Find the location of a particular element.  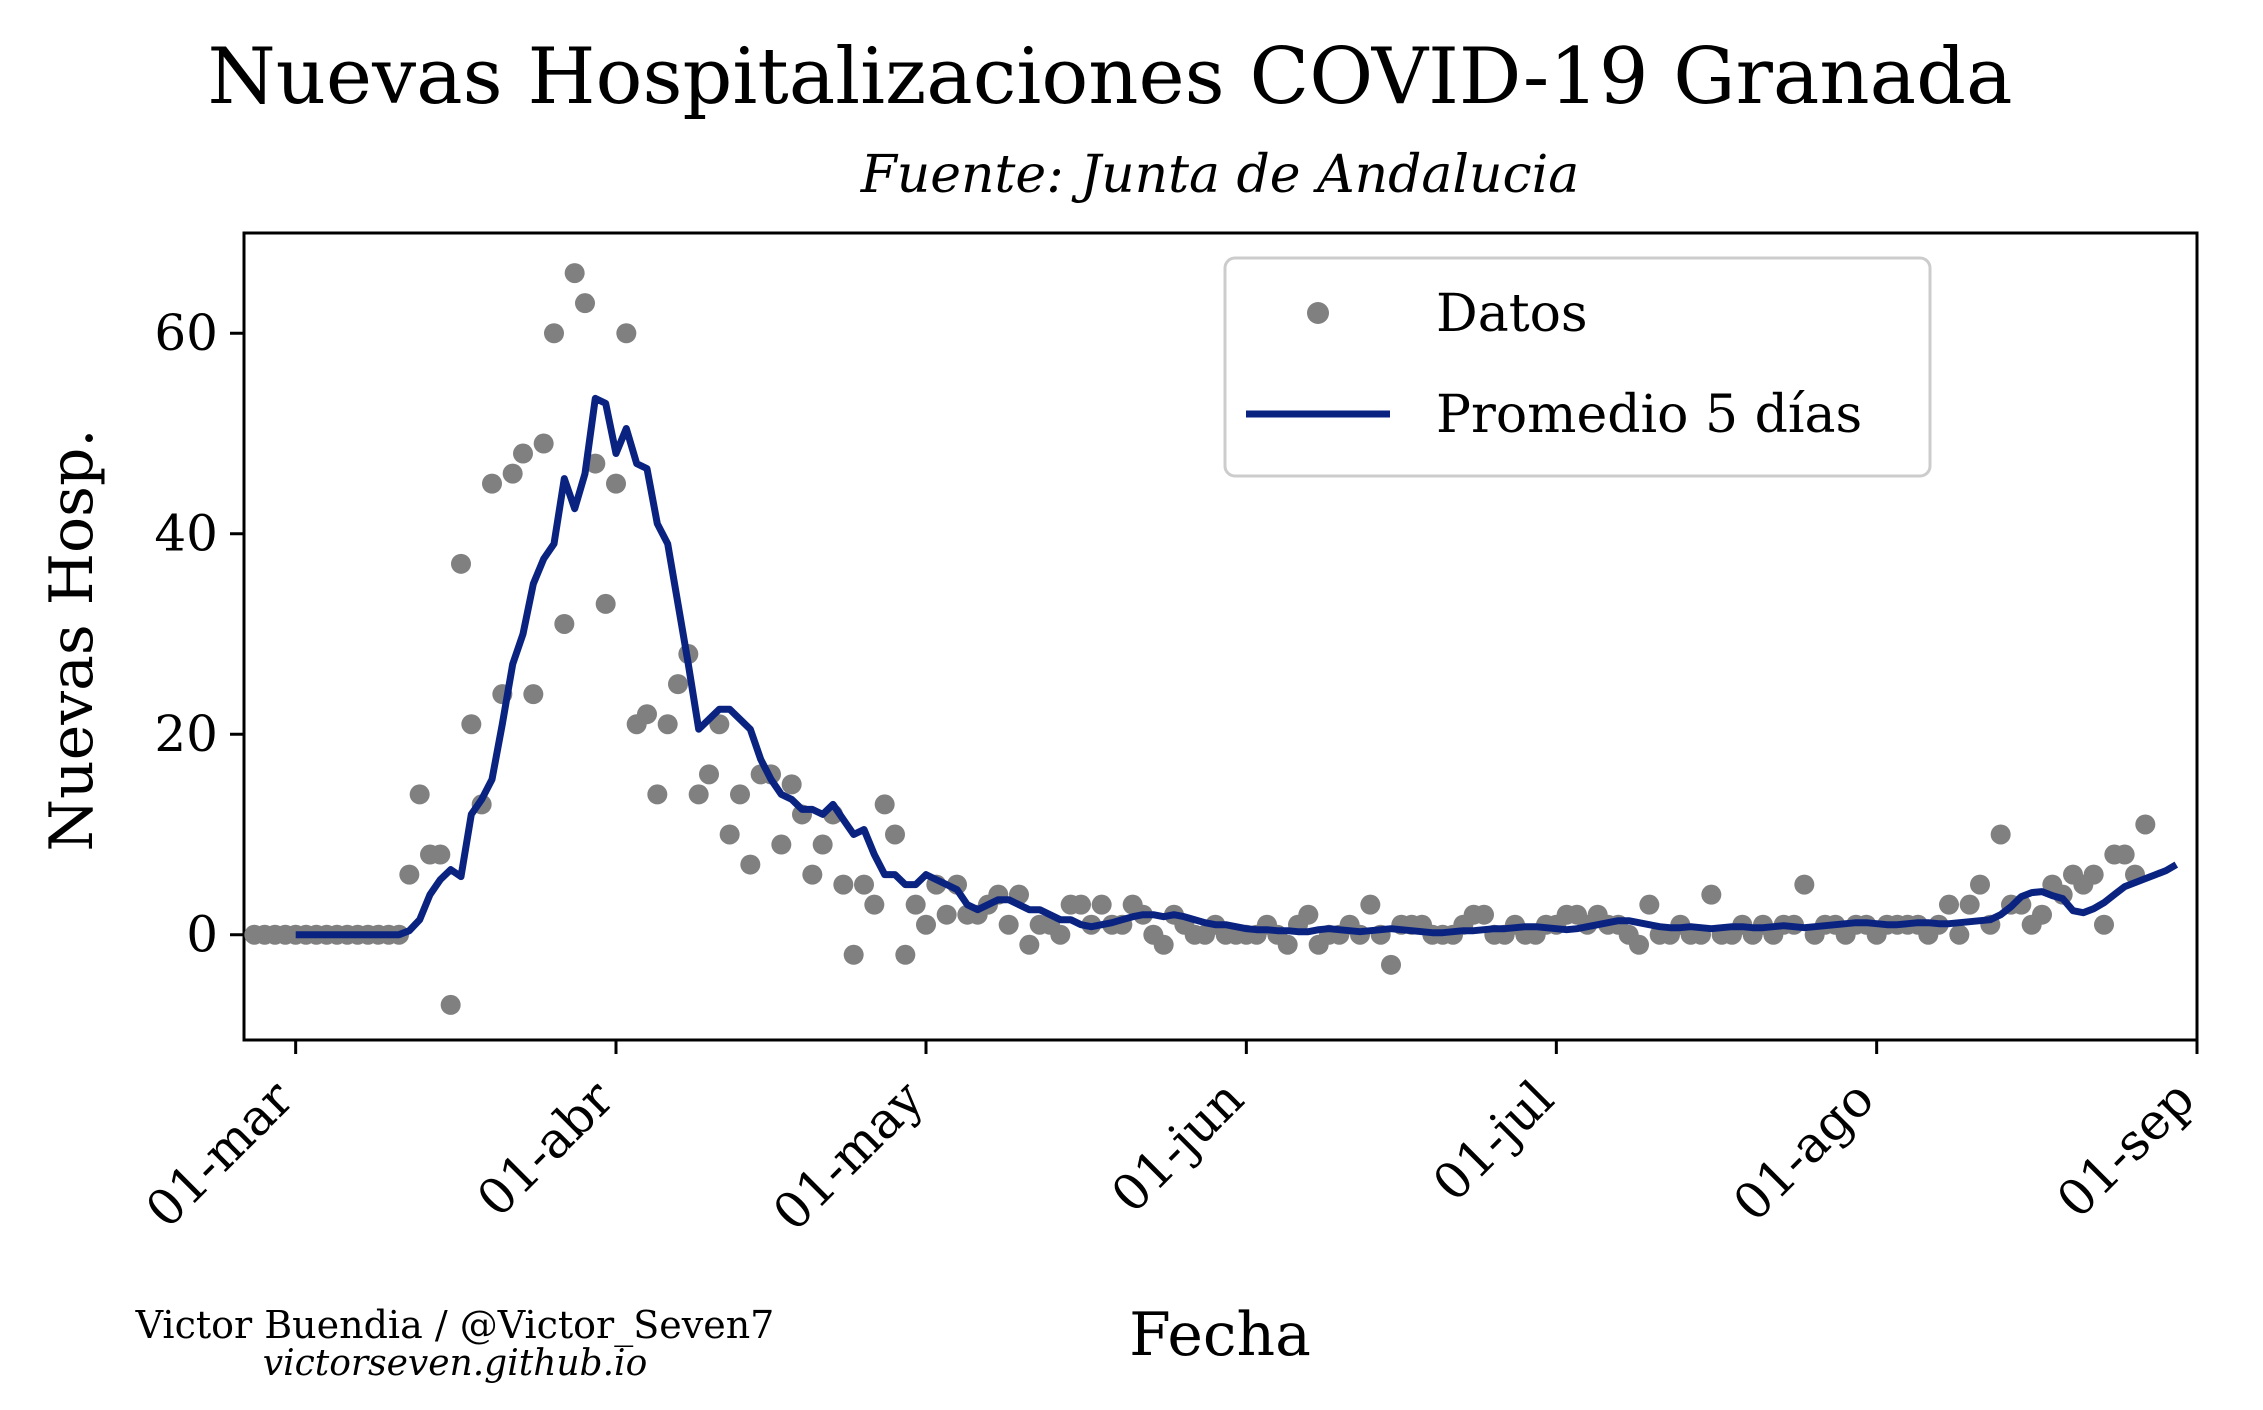

legend-datos-label: Datos is located at coordinates (1512, 314).